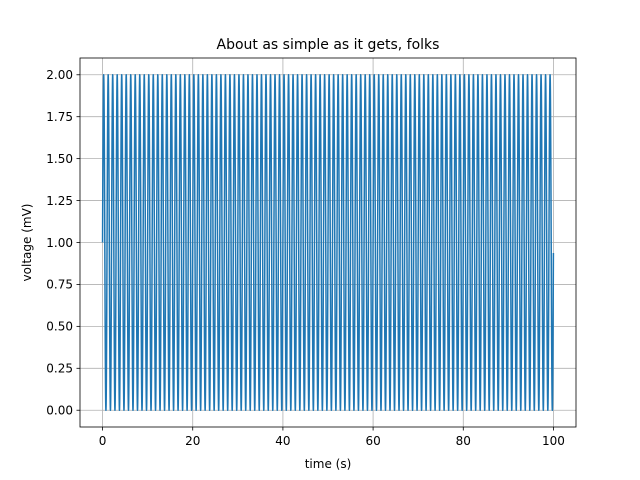 The image size is (640, 480). Describe the element at coordinates (59, 75) in the screenshot. I see `y-tick-label: 2.00` at that location.